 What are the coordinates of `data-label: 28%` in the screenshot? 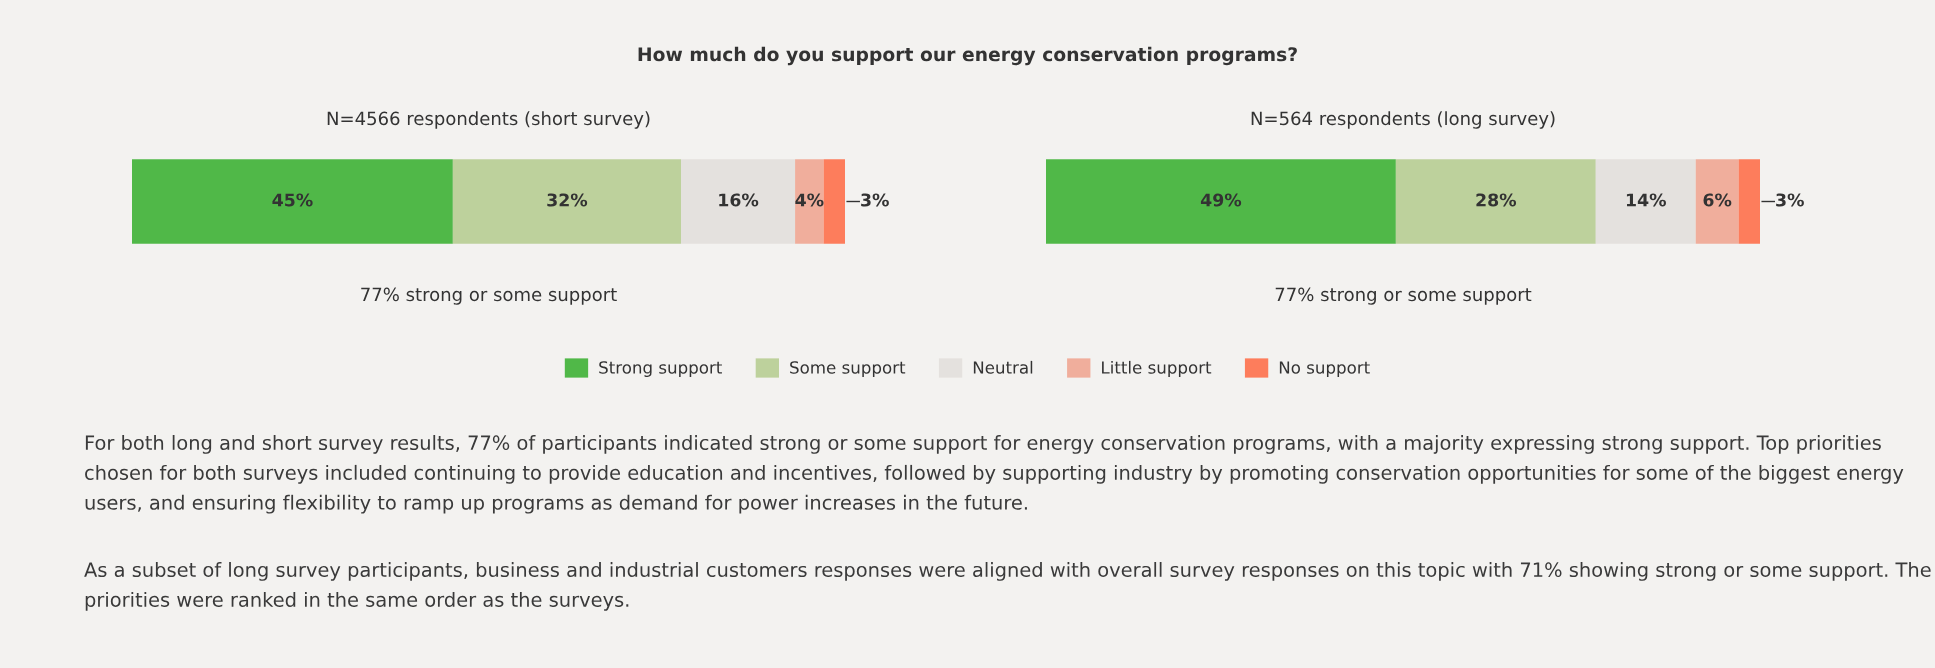 It's located at (1496, 200).